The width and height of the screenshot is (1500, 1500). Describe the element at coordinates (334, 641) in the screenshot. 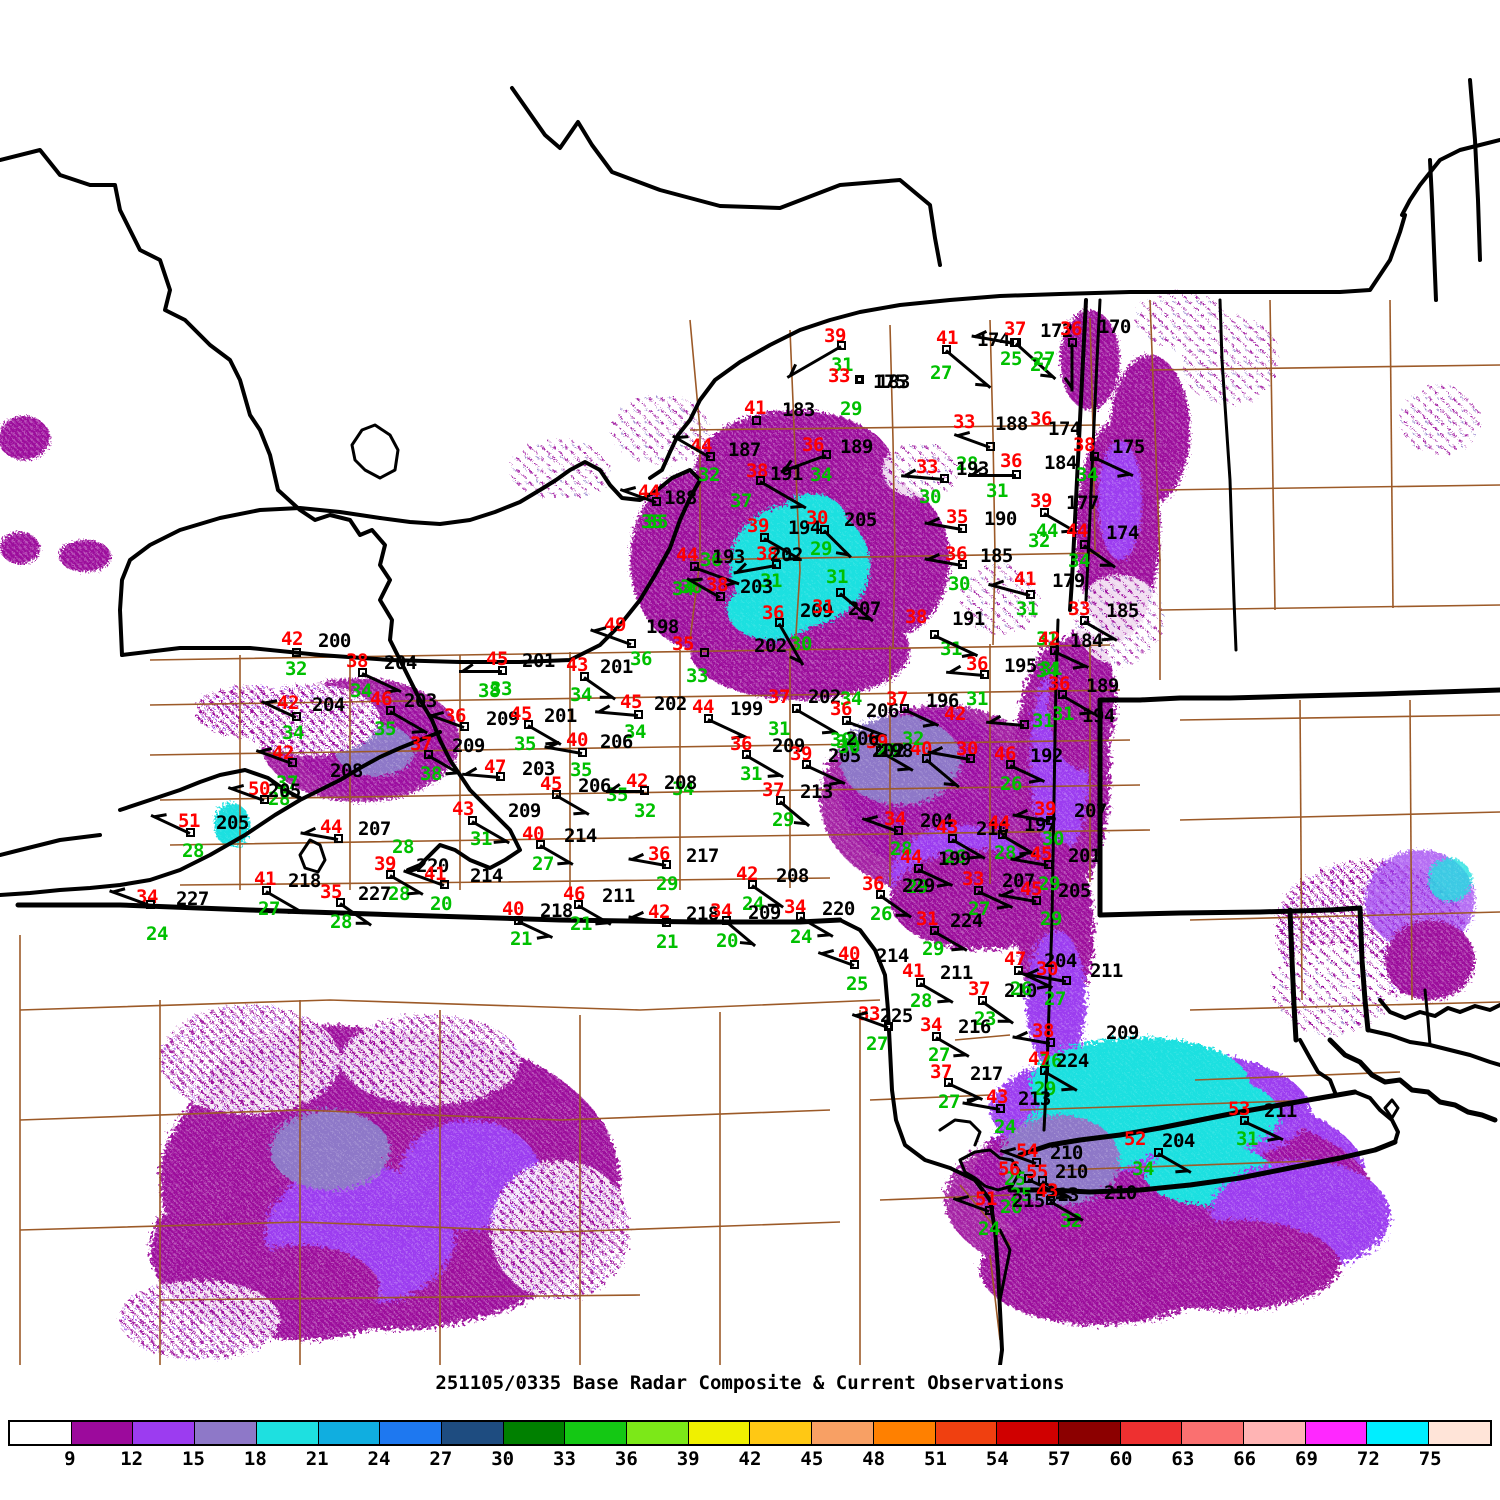

I see `obs-pressure: 200` at that location.